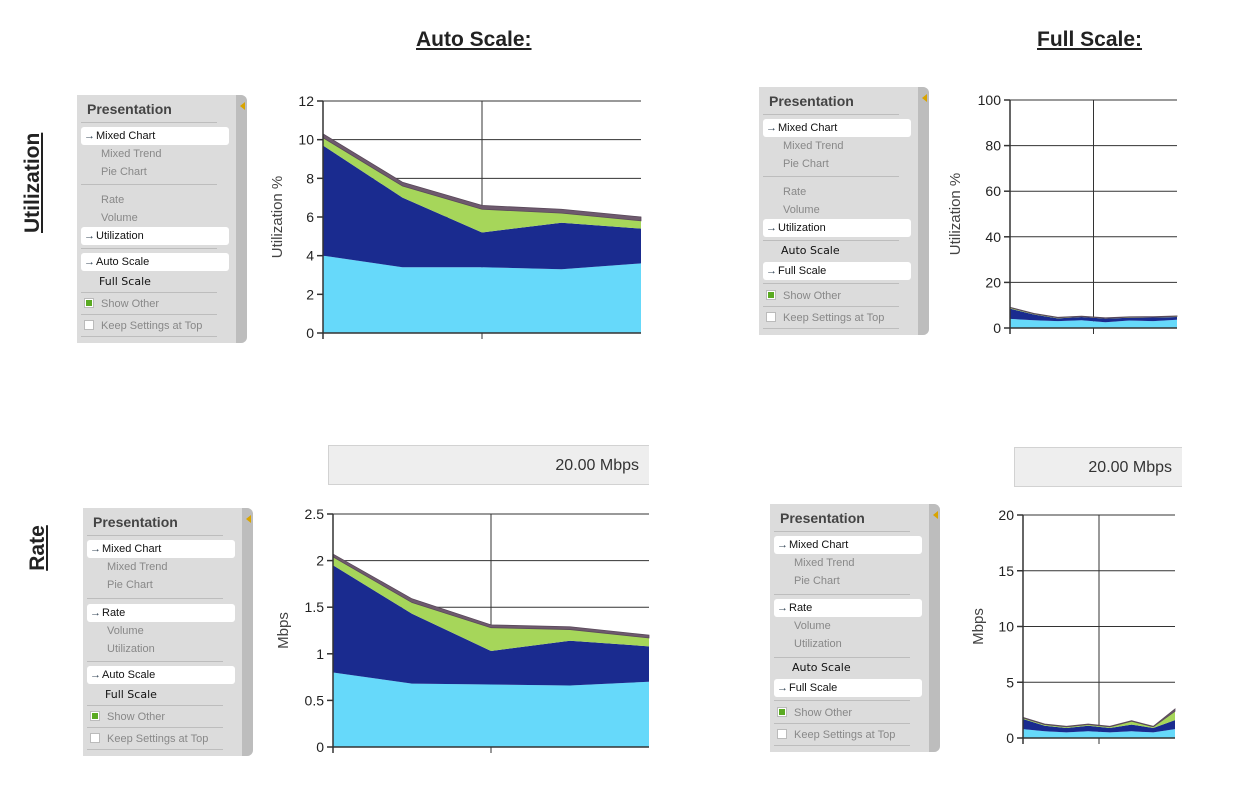  What do you see at coordinates (978, 626) in the screenshot?
I see `y-axis-label: Mbps` at bounding box center [978, 626].